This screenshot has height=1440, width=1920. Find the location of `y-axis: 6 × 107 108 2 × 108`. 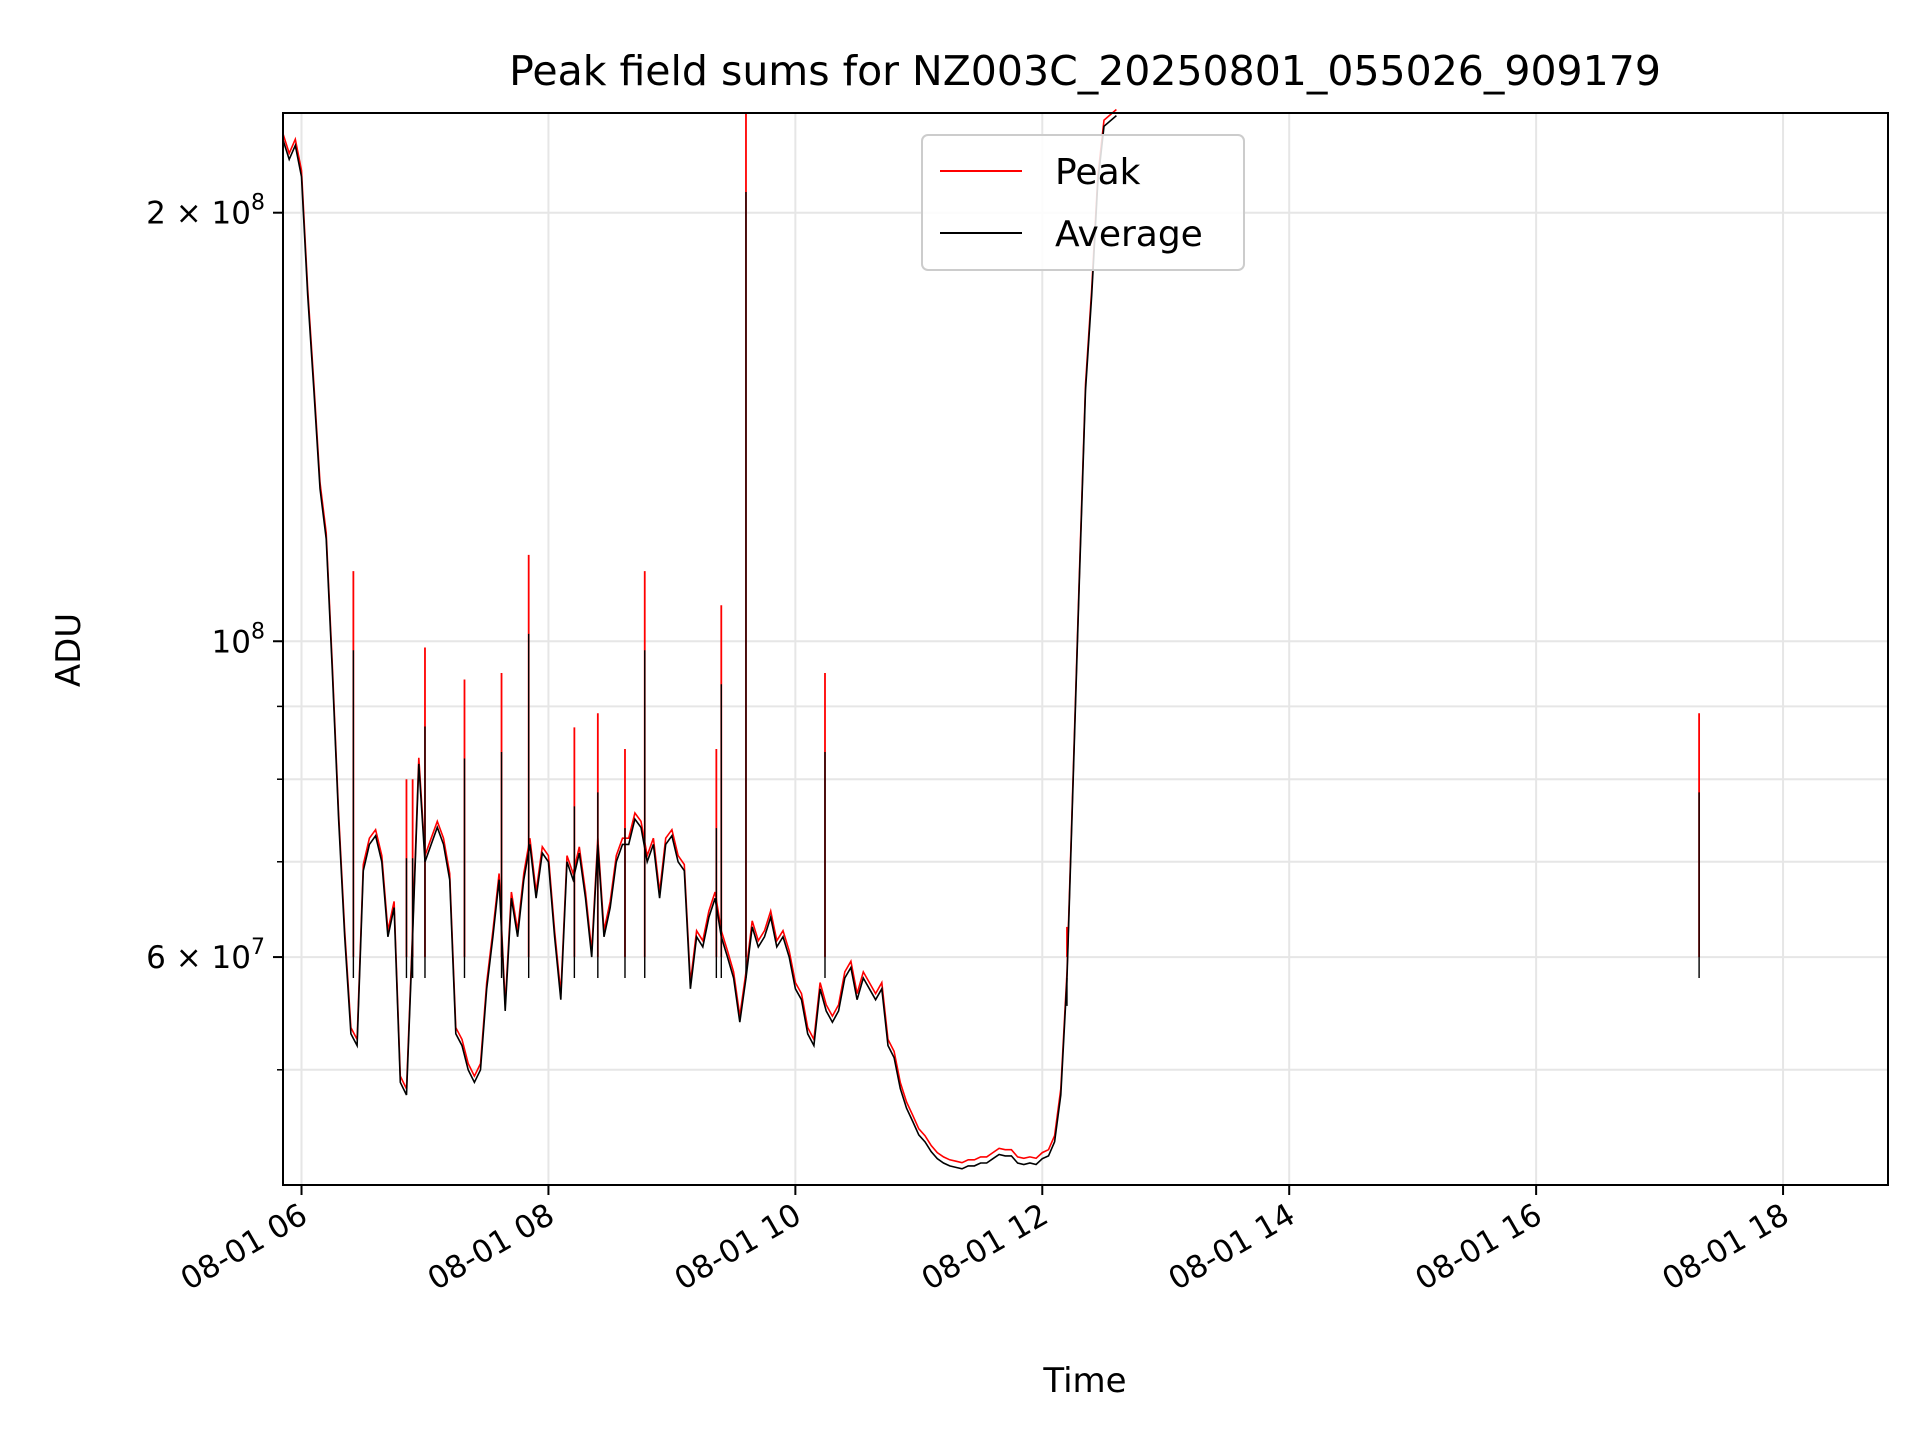

y-axis: 6 × 107 108 2 × 108 is located at coordinates (214, 631).